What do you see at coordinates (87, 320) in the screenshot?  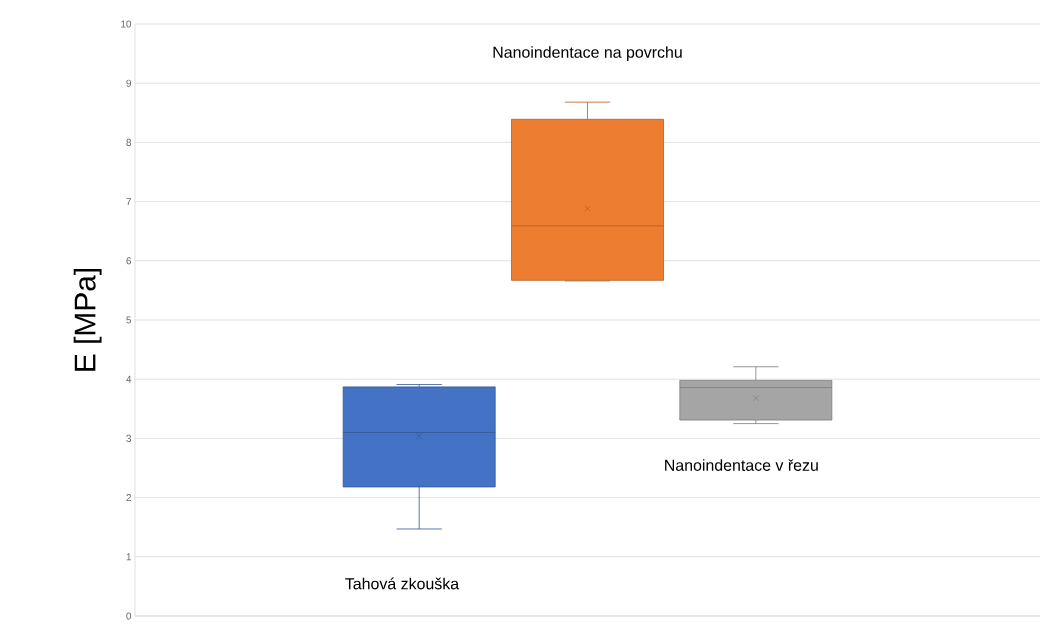 I see `y-axis-title: E [MPa]` at bounding box center [87, 320].